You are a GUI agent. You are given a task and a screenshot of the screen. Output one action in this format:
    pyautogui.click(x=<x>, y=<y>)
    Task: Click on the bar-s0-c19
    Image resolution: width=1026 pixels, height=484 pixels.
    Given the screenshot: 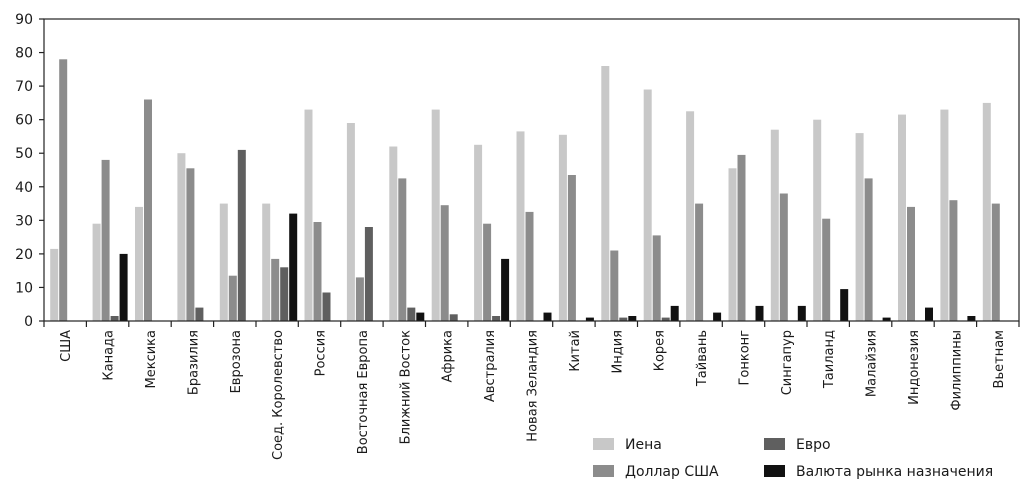 What is the action you would take?
    pyautogui.click(x=859, y=227)
    